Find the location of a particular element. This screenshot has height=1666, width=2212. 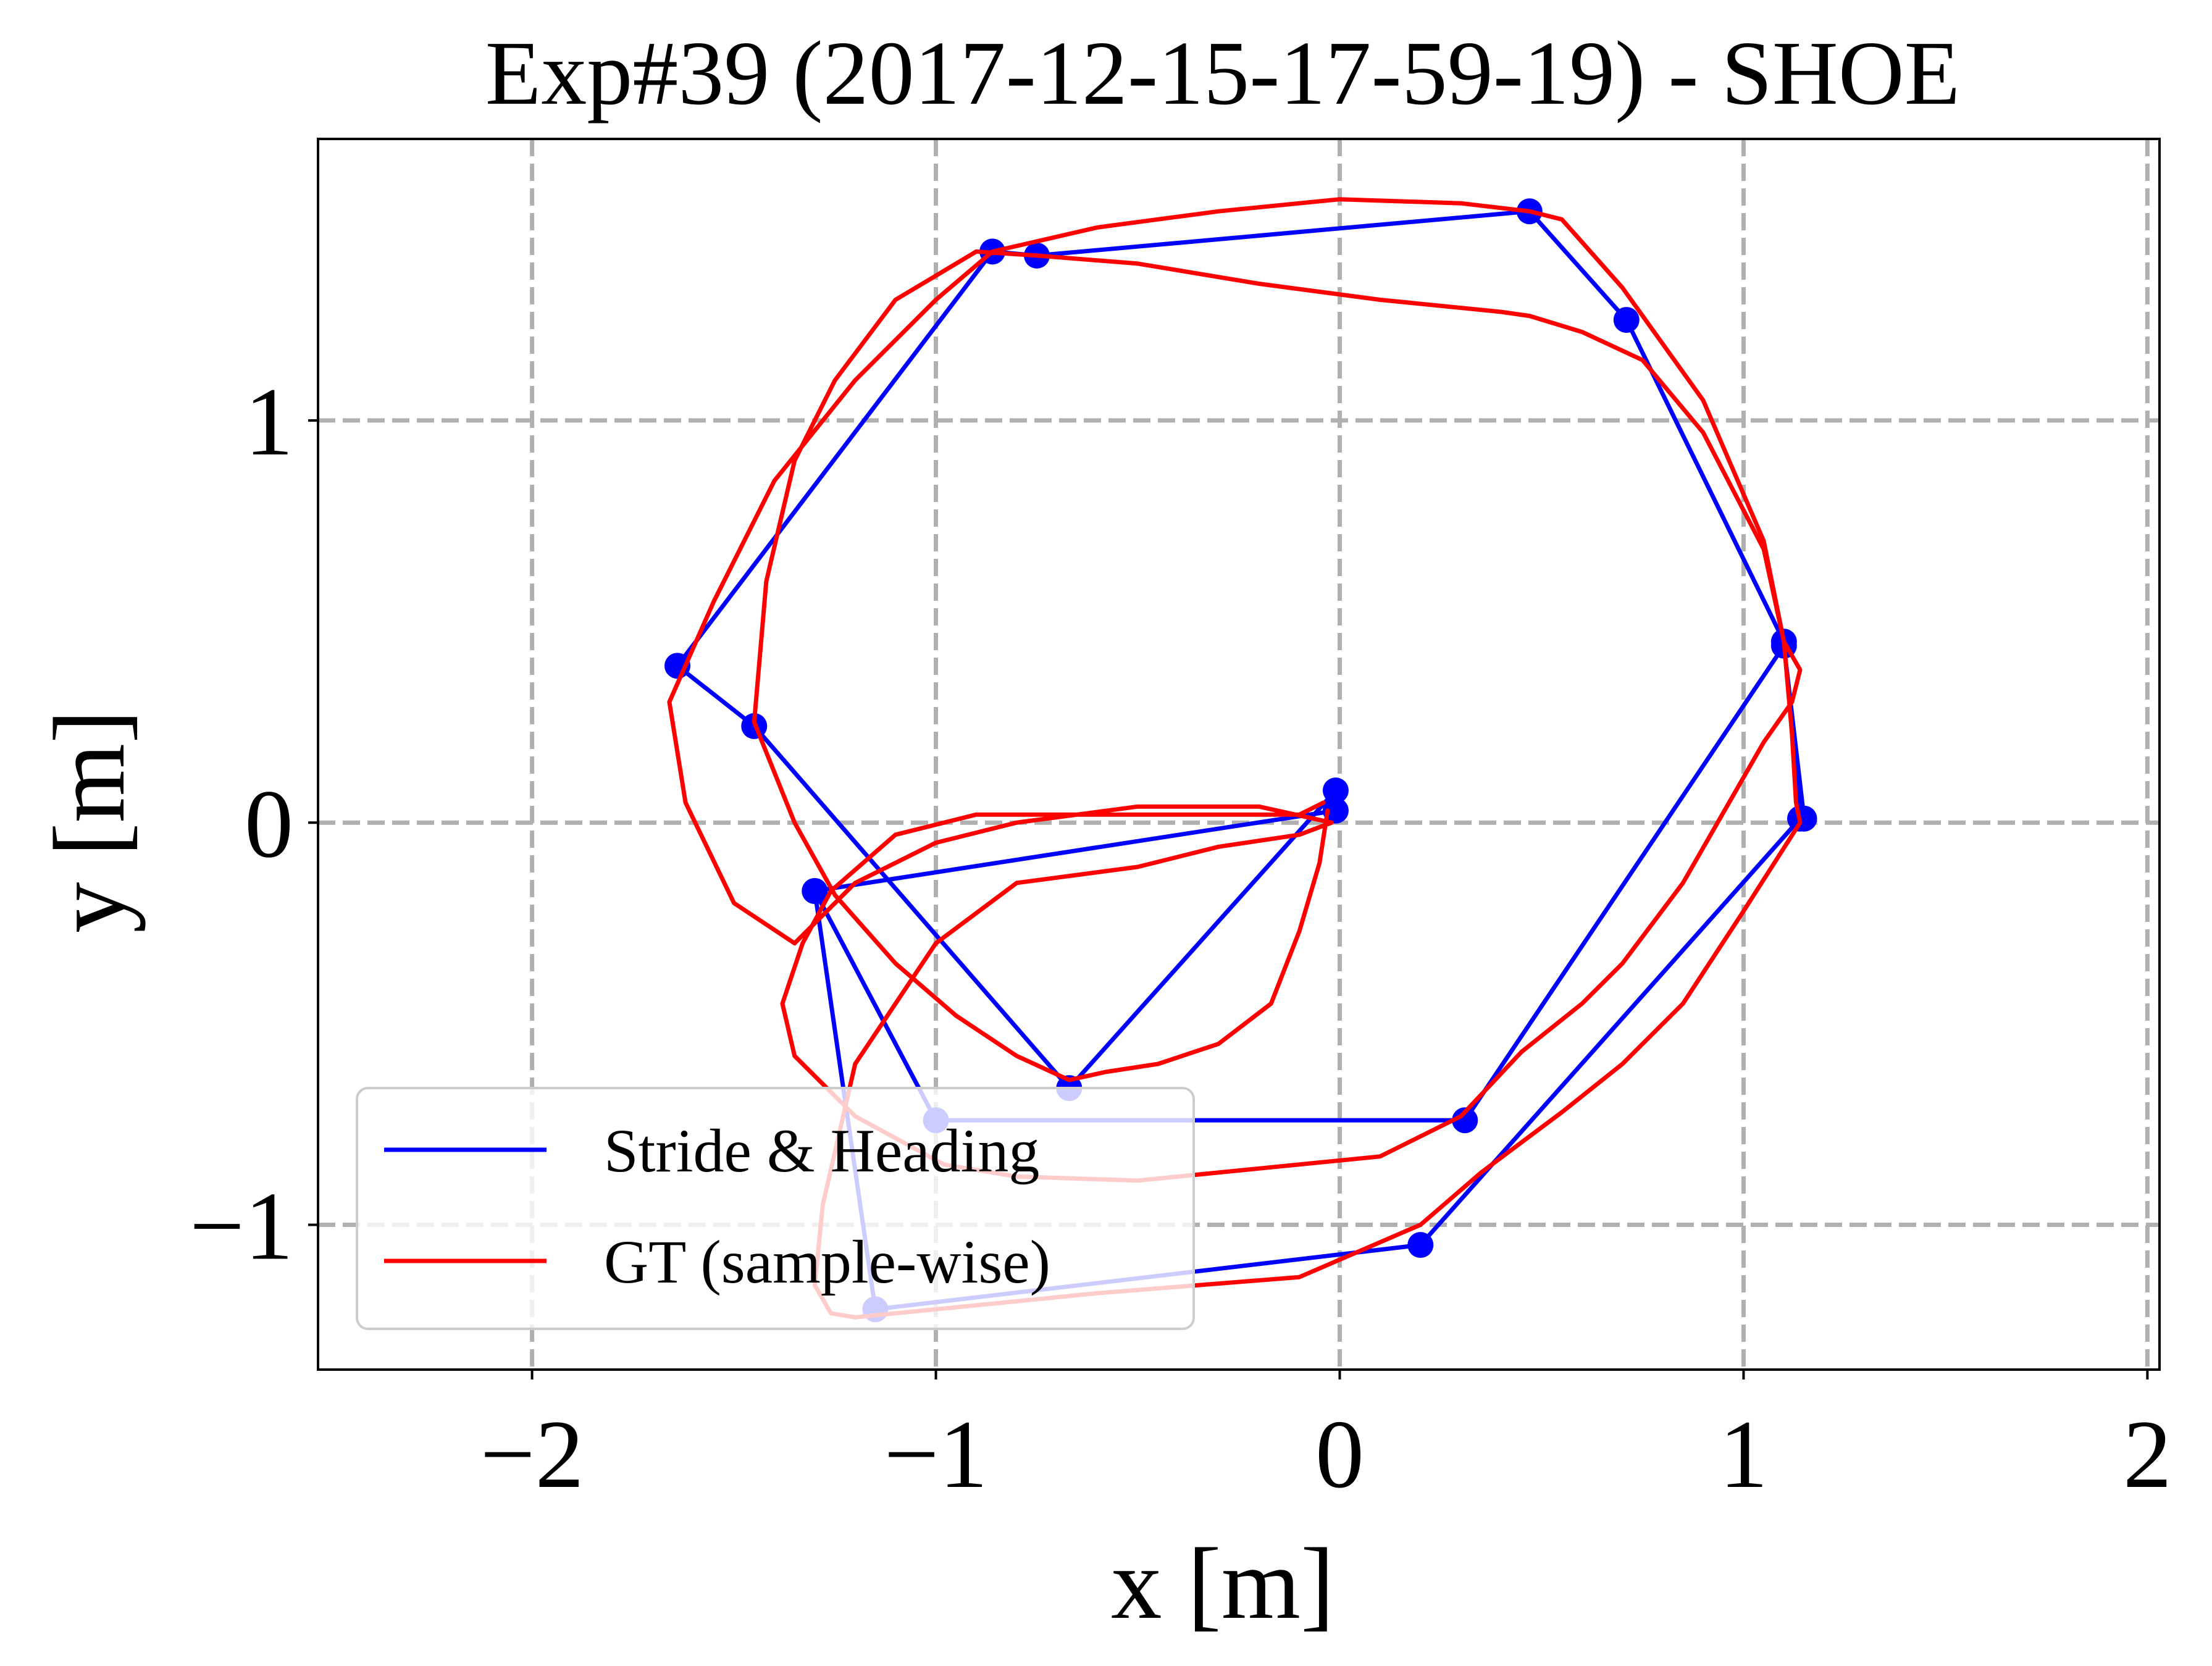

chart-title: Exp#39 (2017-12-15-17-59-19) - SHOE is located at coordinates (1222, 73).